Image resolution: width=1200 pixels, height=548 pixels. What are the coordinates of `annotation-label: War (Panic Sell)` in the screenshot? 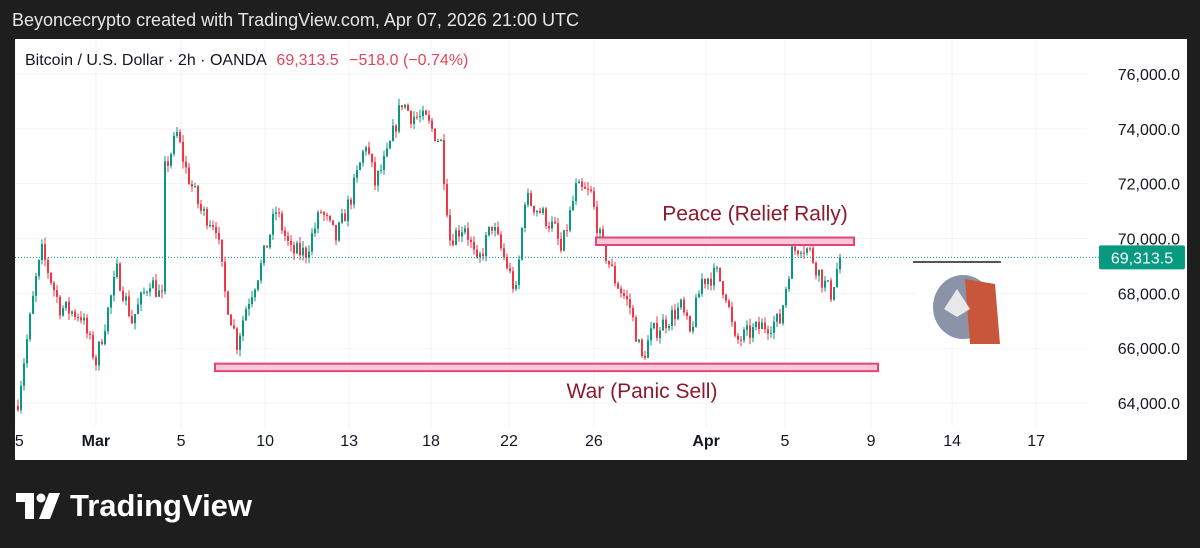 It's located at (642, 391).